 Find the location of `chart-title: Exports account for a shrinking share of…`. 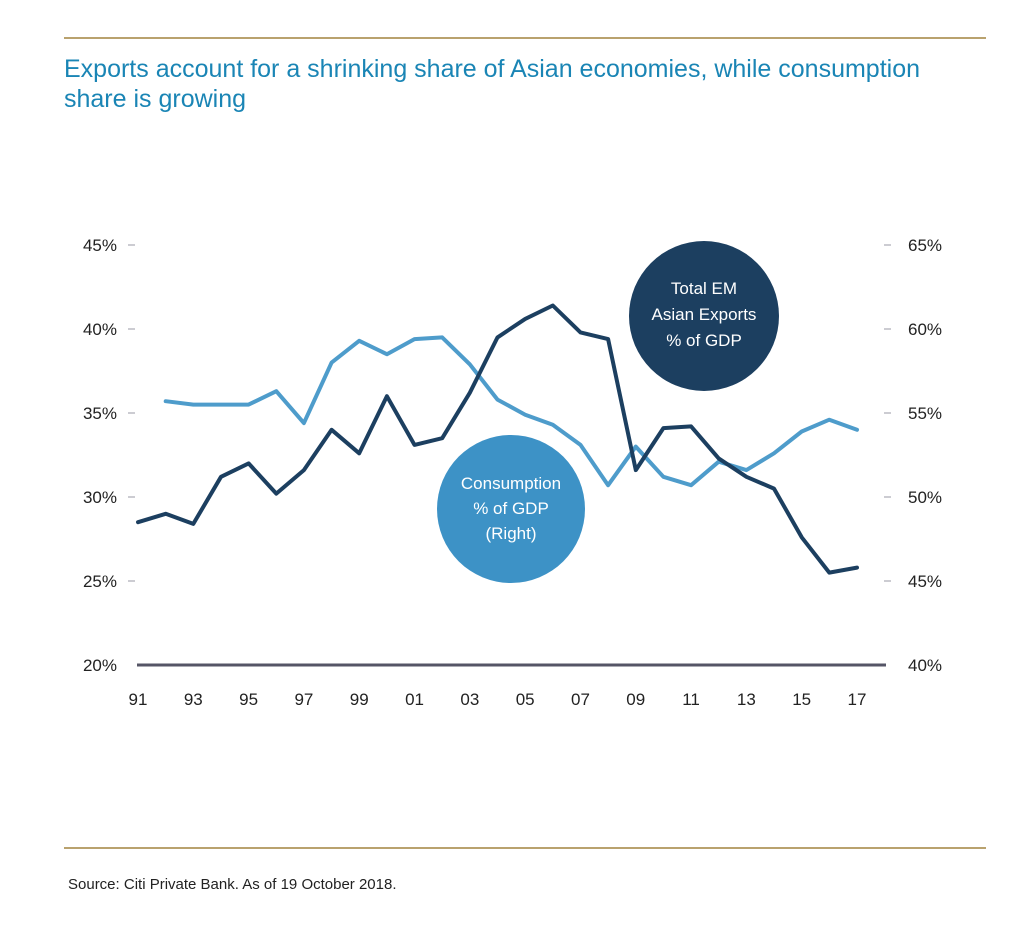

chart-title: Exports account for a shrinking share of… is located at coordinates (492, 84).